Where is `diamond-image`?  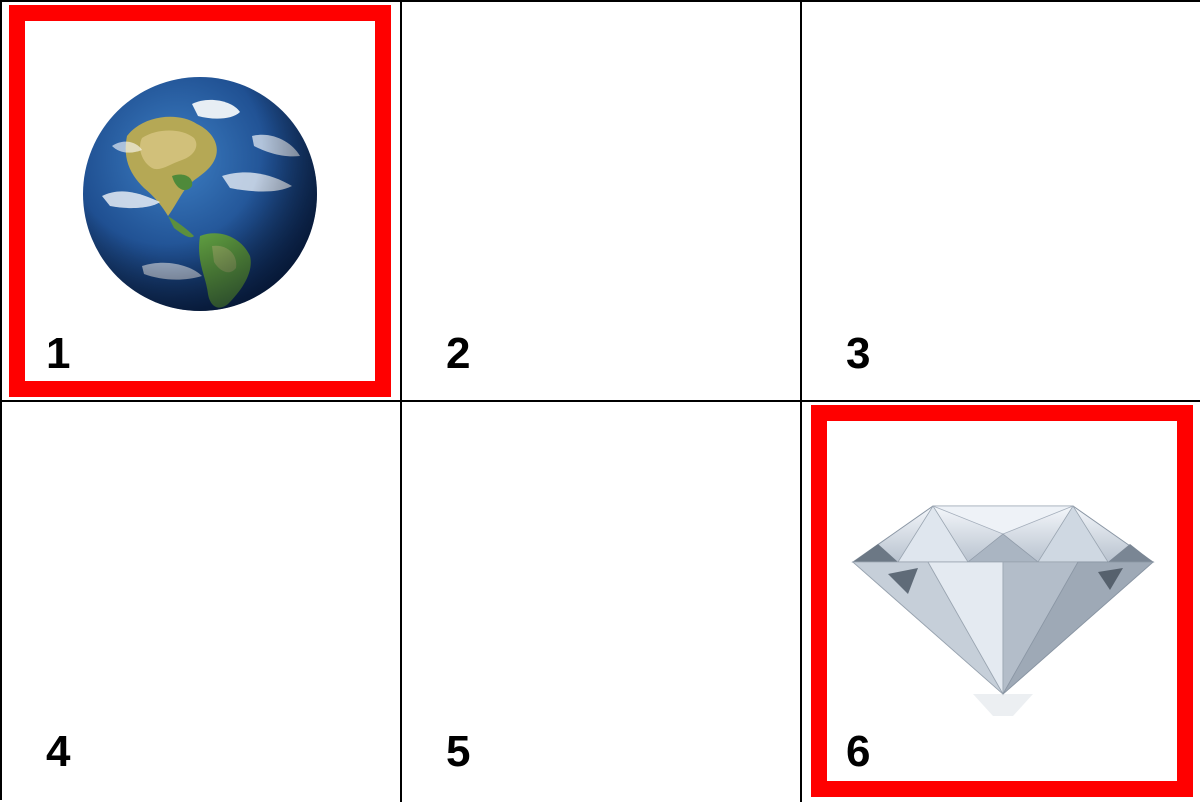
diamond-image is located at coordinates (1003, 610).